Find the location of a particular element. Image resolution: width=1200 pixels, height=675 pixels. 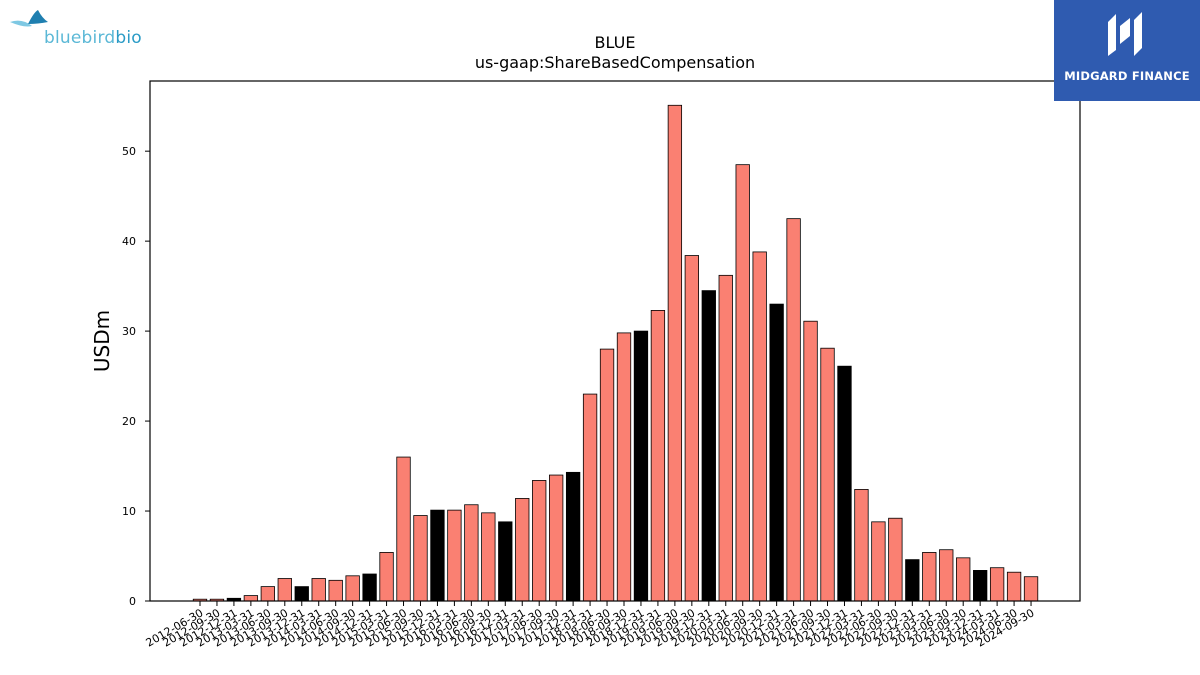

midgard-finance-logo: MIDGARD FINANCE is located at coordinates (1127, 50).